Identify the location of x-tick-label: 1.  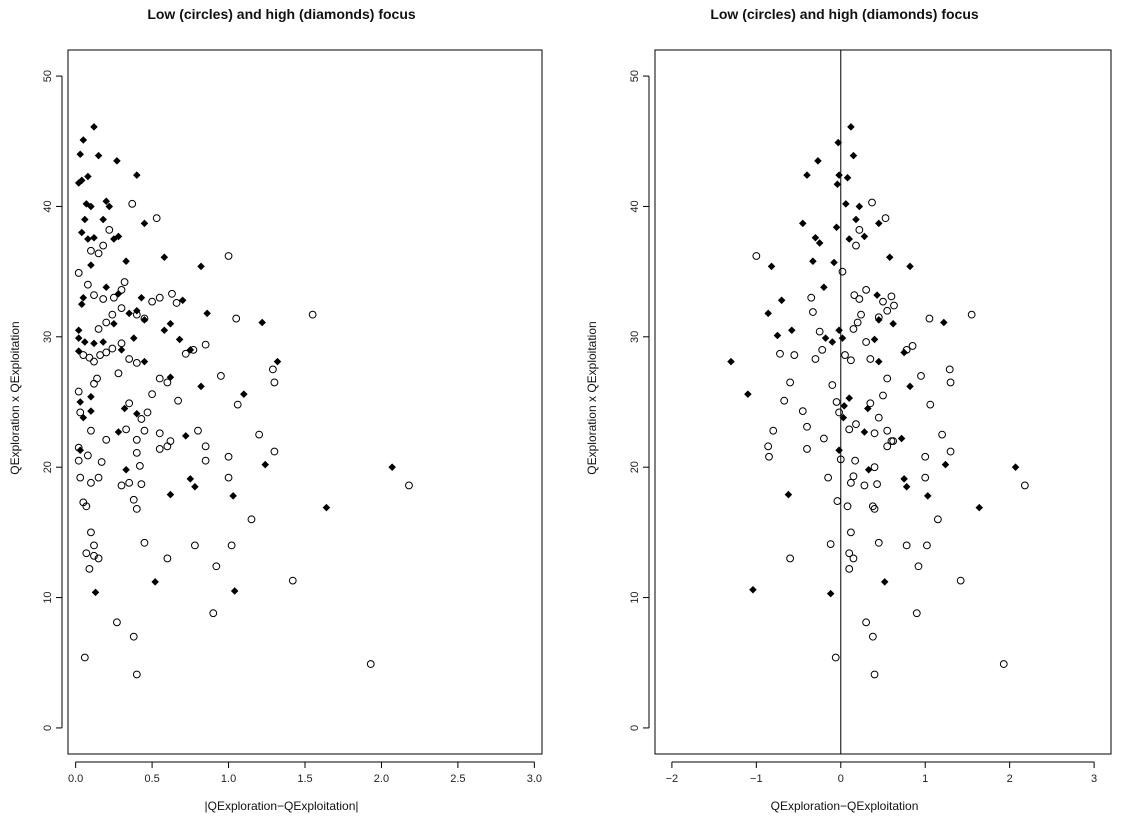
(925, 779).